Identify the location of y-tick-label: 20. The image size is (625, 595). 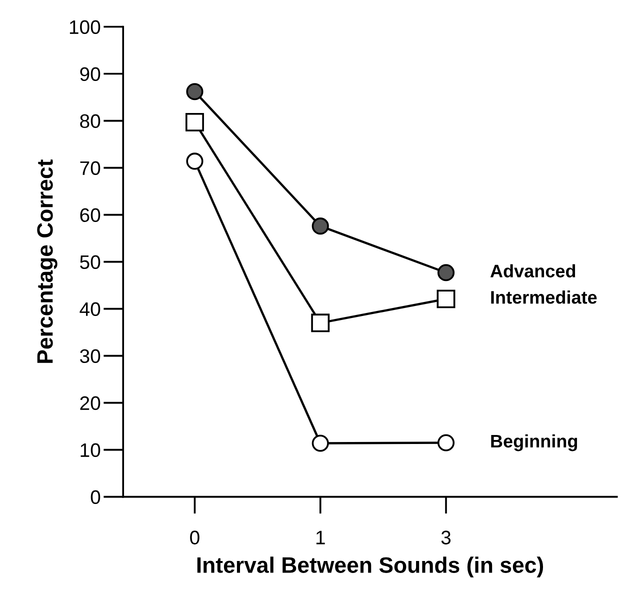
(90, 403).